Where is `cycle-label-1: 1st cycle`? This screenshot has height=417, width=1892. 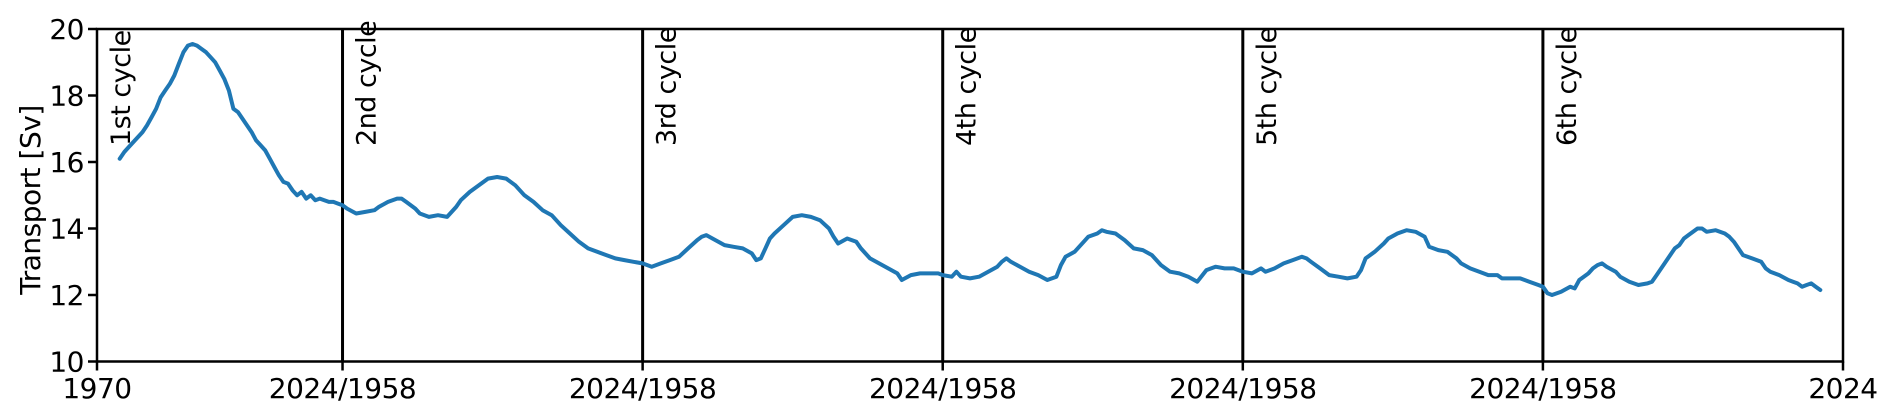
cycle-label-1: 1st cycle is located at coordinates (121, 88).